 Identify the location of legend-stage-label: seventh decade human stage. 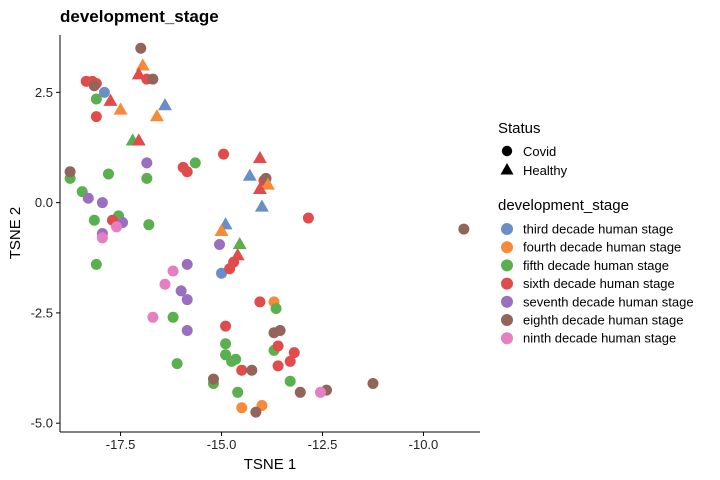
(608, 301).